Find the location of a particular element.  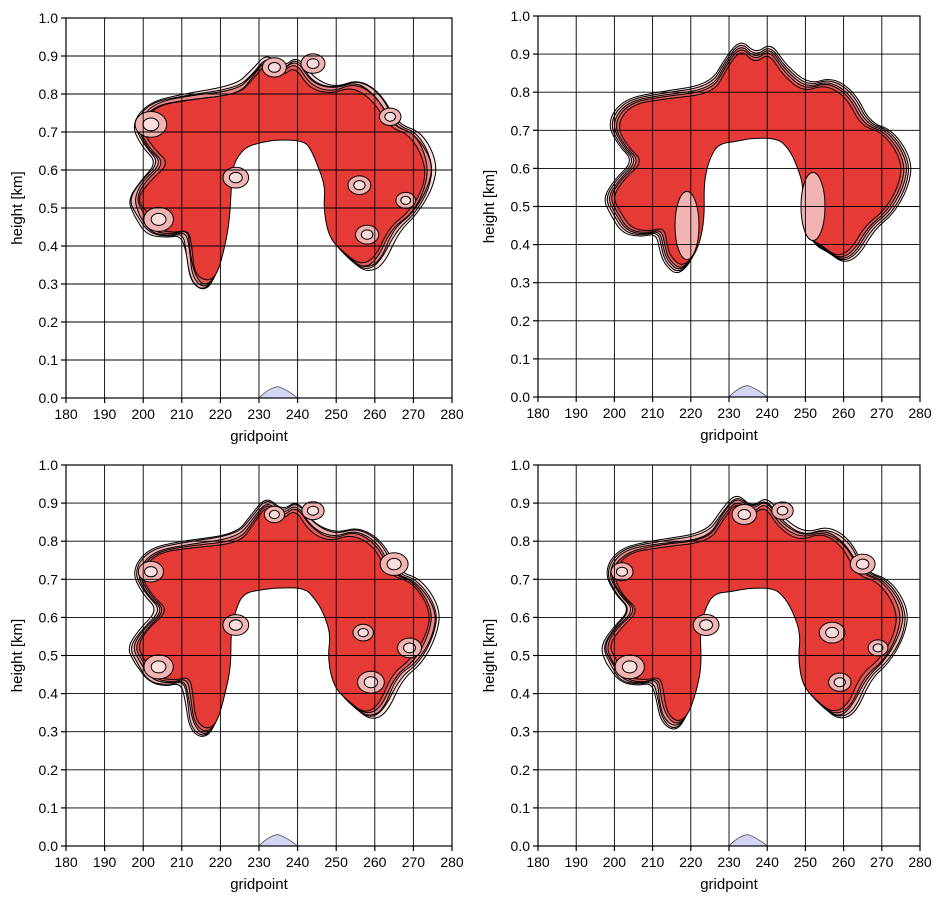

terrain-bump is located at coordinates (748, 391).